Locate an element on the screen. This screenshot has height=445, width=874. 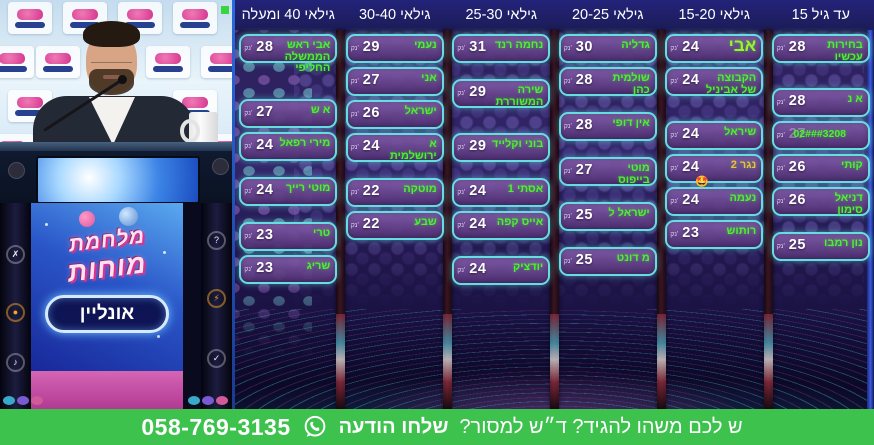
player-name: נעמי is located at coordinates (425, 45).